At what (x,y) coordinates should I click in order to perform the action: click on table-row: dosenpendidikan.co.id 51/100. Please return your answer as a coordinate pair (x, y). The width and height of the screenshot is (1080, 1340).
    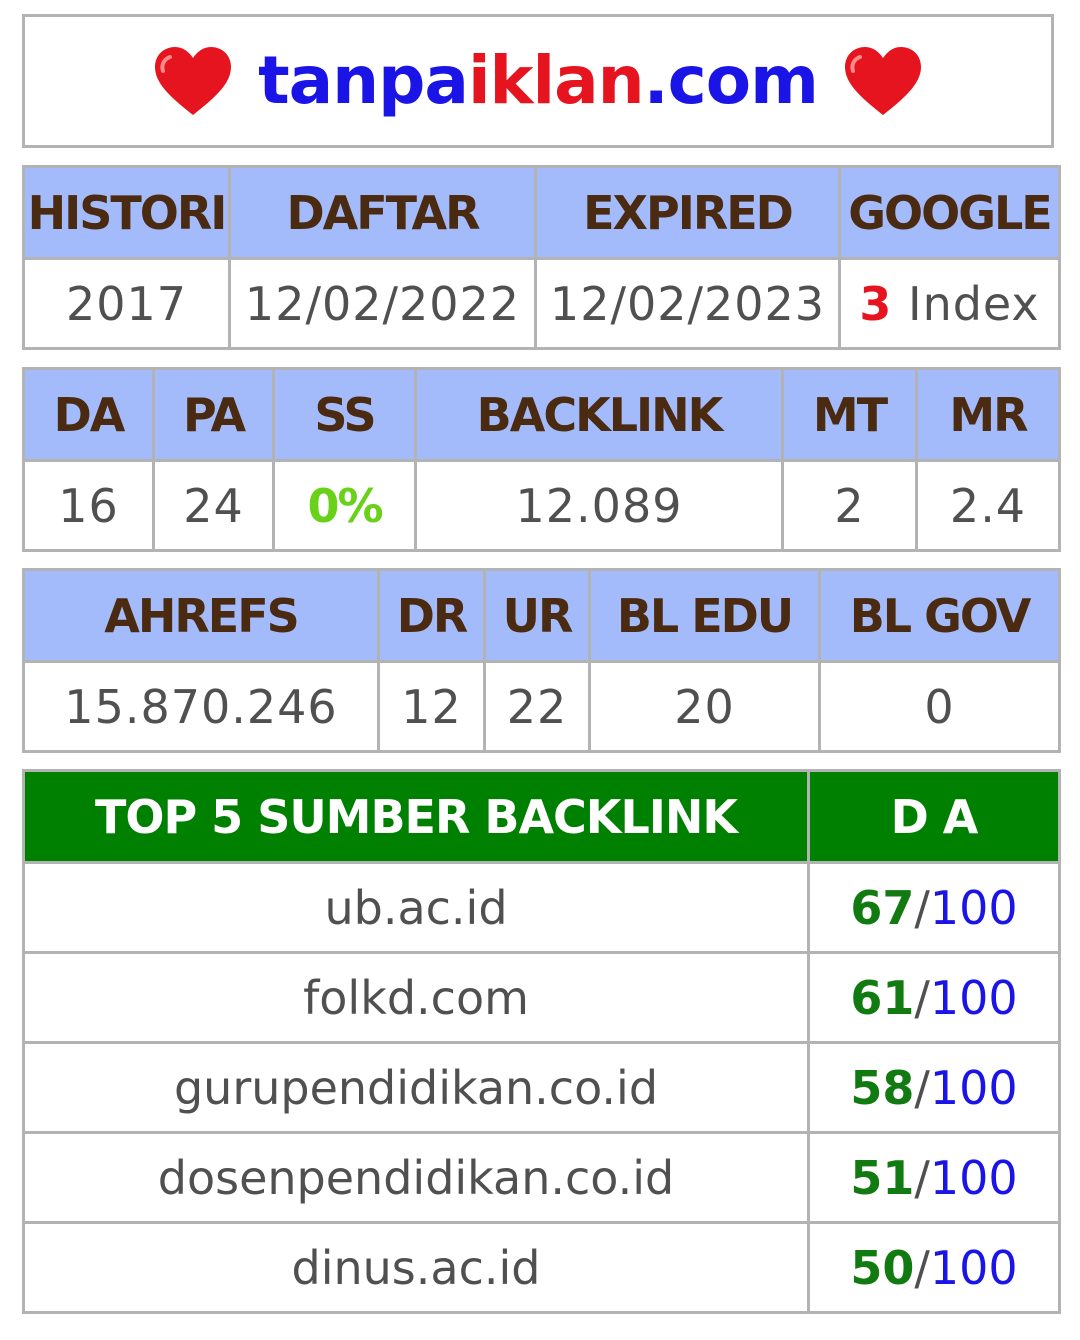
    Looking at the image, I should click on (541, 1177).